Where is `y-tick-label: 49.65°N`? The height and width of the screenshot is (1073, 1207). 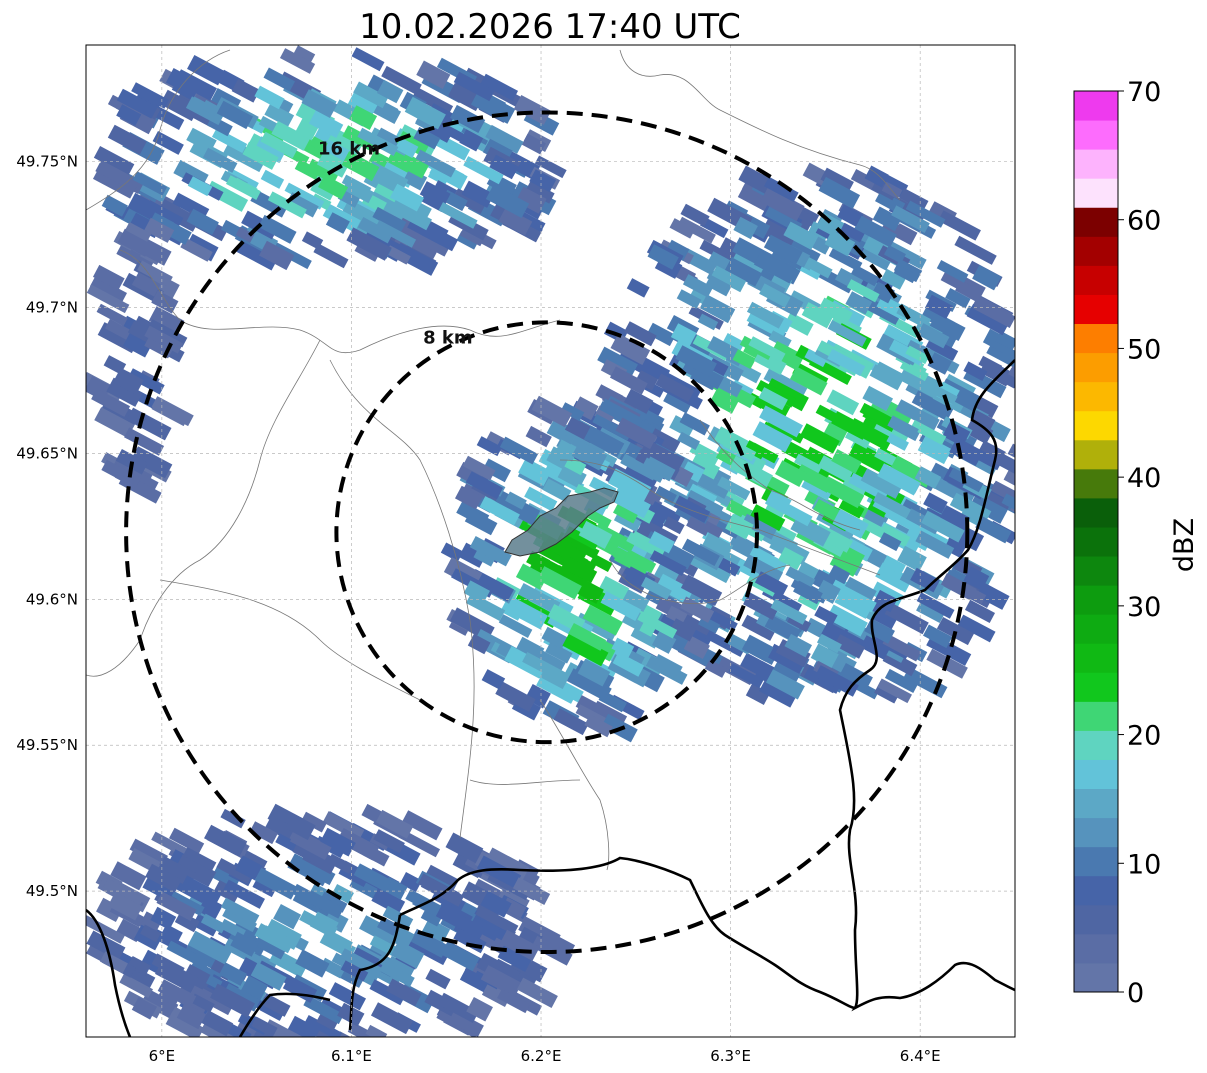
y-tick-label: 49.65°N is located at coordinates (47, 453).